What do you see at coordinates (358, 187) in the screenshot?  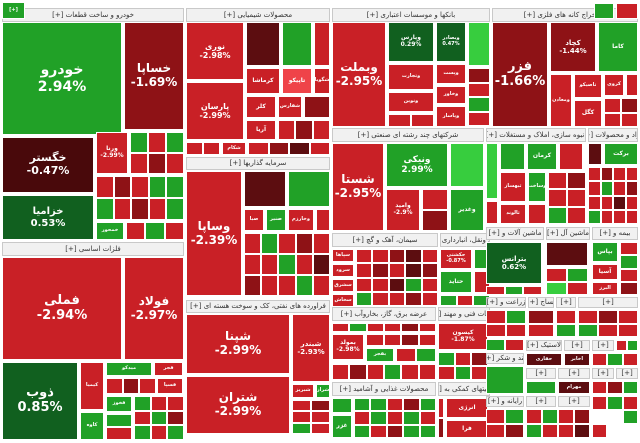 I see `stock-tile: شستا -2.95%` at bounding box center [358, 187].